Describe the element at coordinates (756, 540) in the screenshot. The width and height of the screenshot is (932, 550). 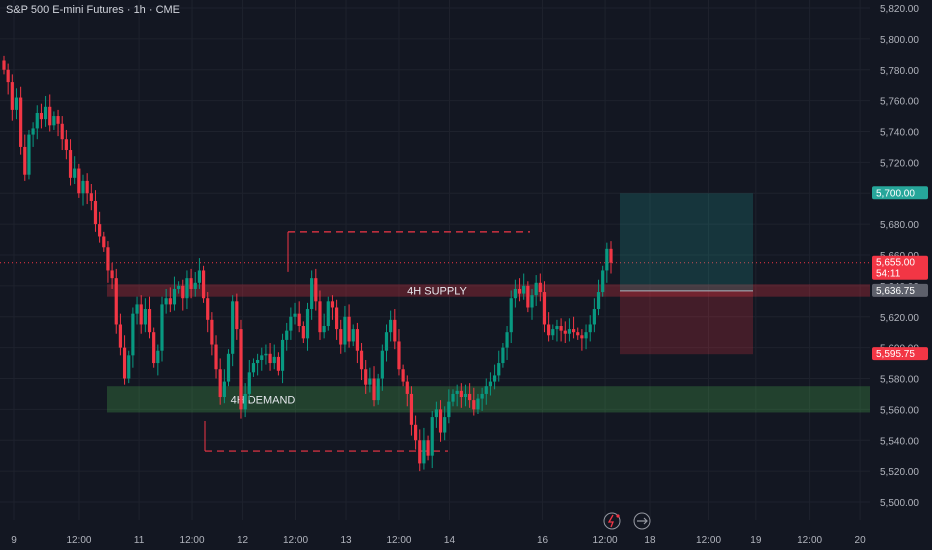
I see `time-tick-label: 19` at that location.